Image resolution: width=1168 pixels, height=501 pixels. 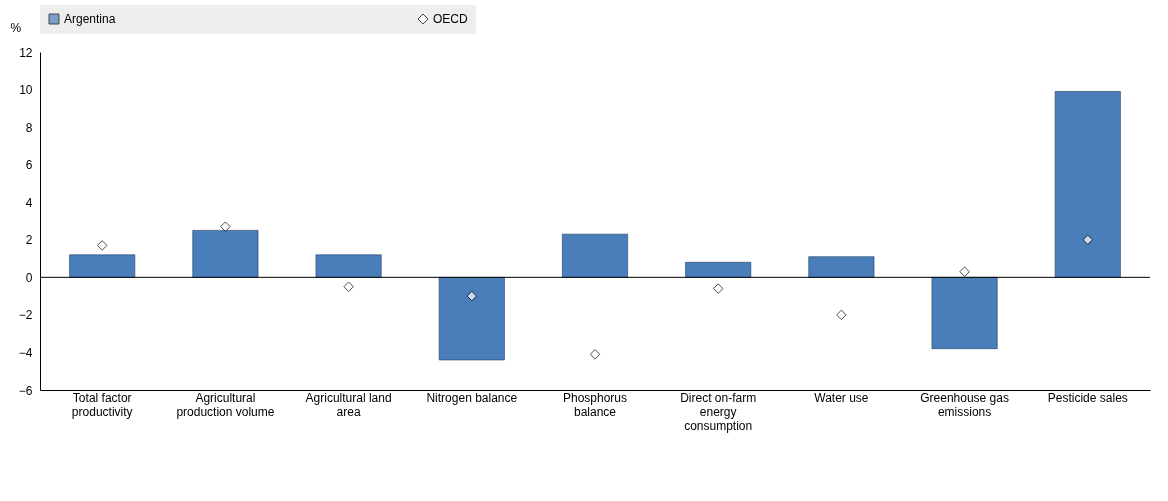 What do you see at coordinates (25, 352) in the screenshot?
I see `y-tick-label: −4` at bounding box center [25, 352].